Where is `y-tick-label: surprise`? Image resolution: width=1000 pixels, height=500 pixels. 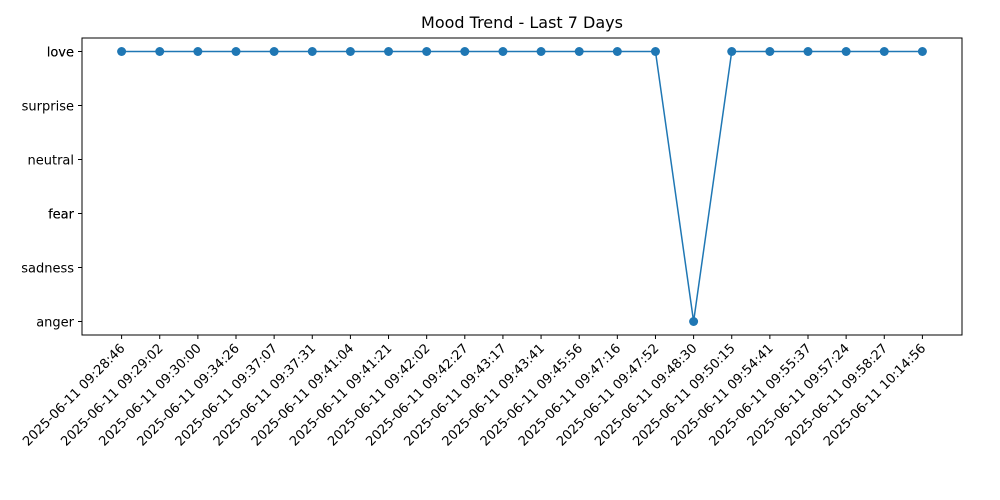
y-tick-label: surprise is located at coordinates (48, 107).